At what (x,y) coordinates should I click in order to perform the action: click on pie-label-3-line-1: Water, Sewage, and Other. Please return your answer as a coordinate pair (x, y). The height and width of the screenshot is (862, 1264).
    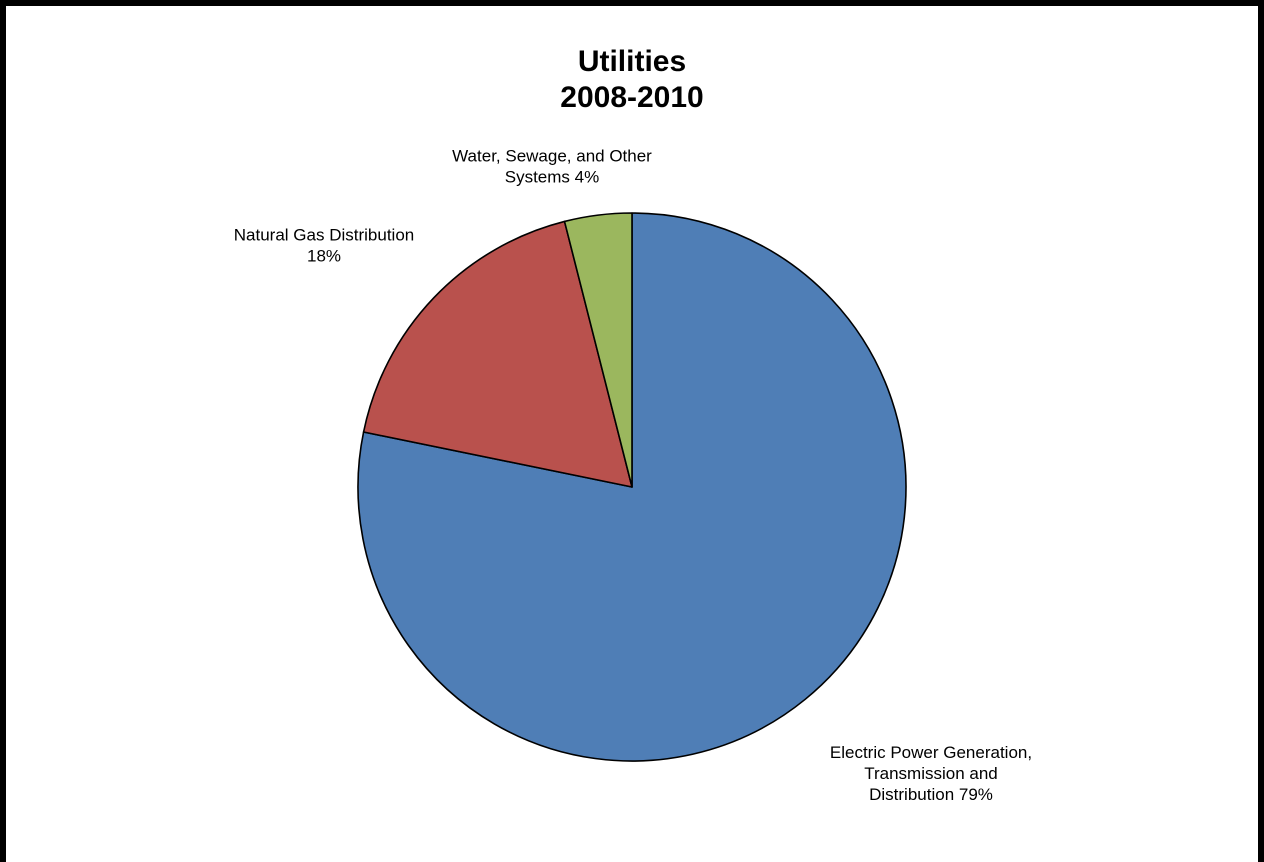
    Looking at the image, I should click on (552, 156).